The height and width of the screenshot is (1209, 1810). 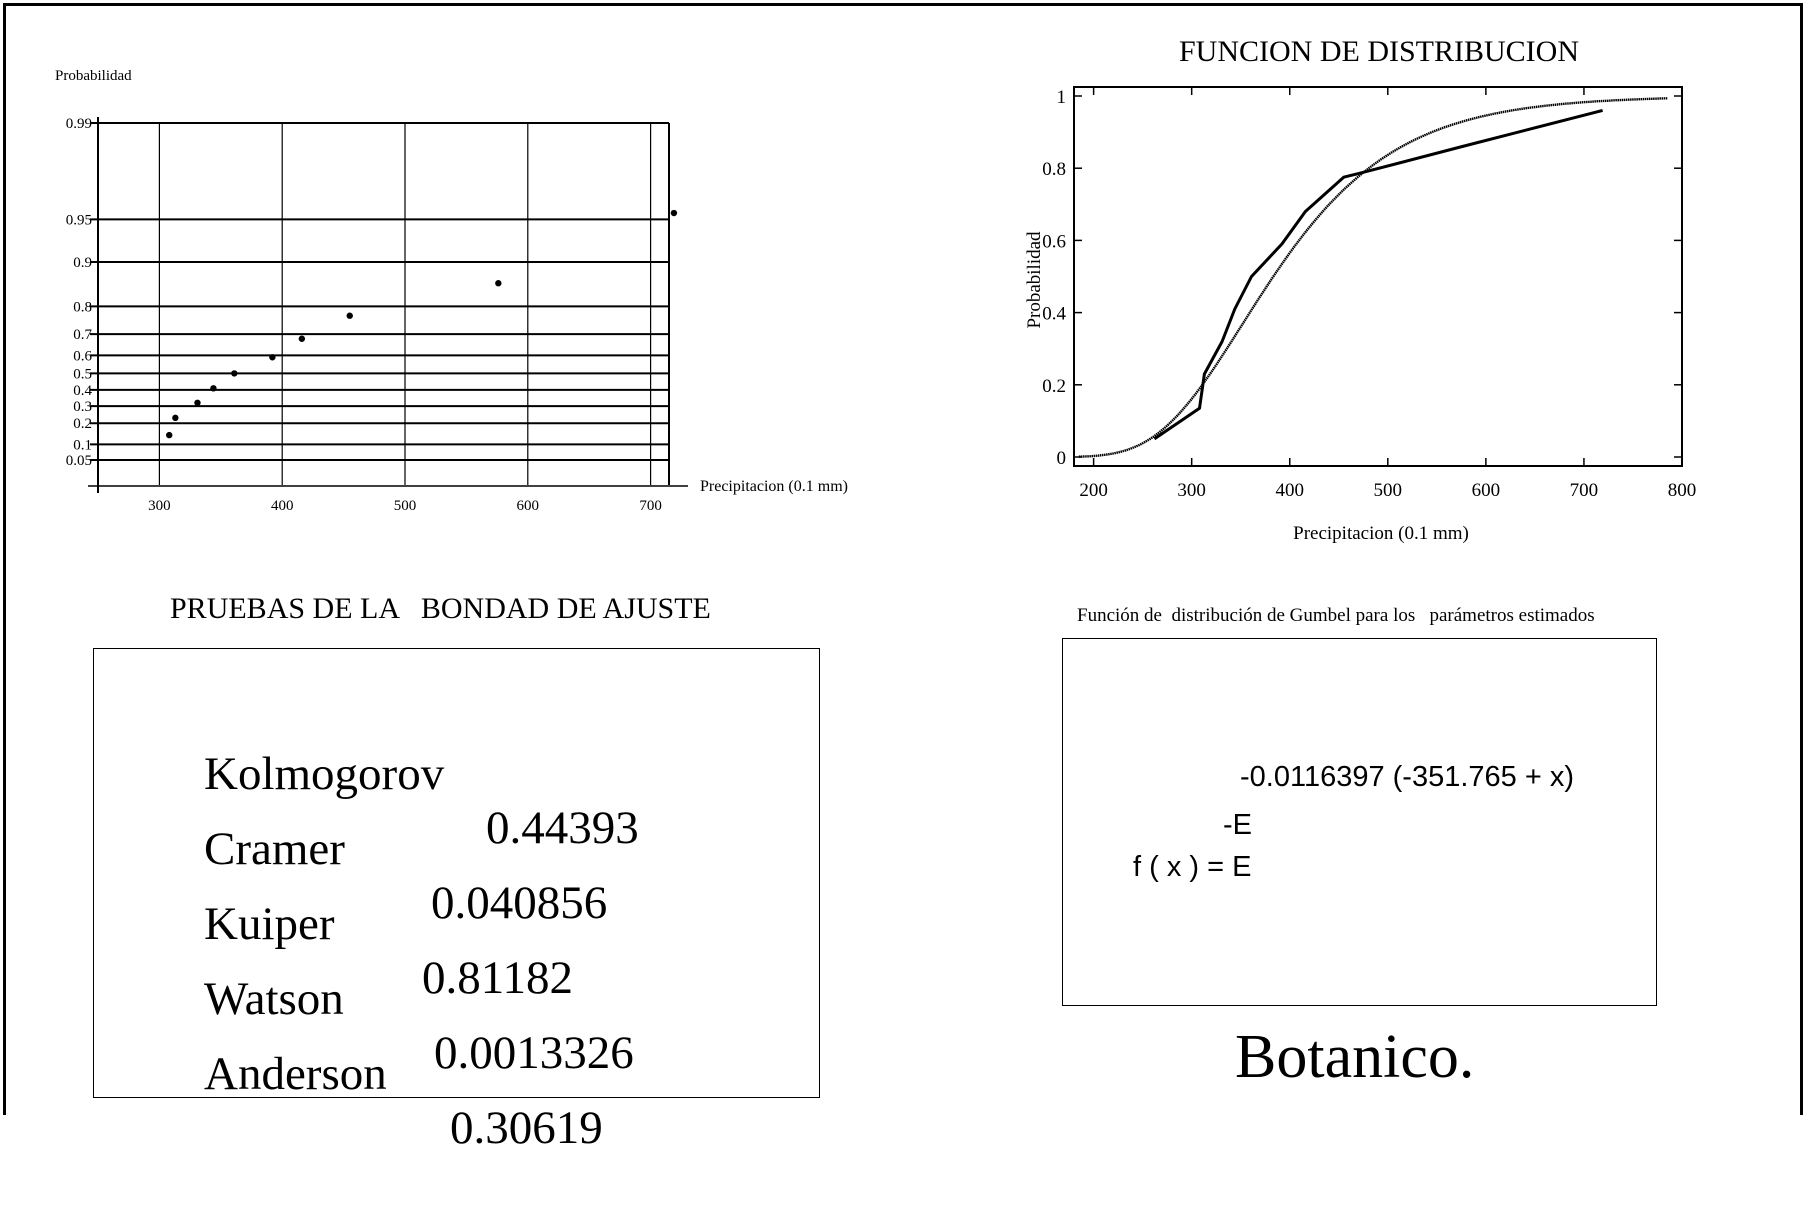 I want to click on y-tick-label: 0, so click(x=1062, y=458).